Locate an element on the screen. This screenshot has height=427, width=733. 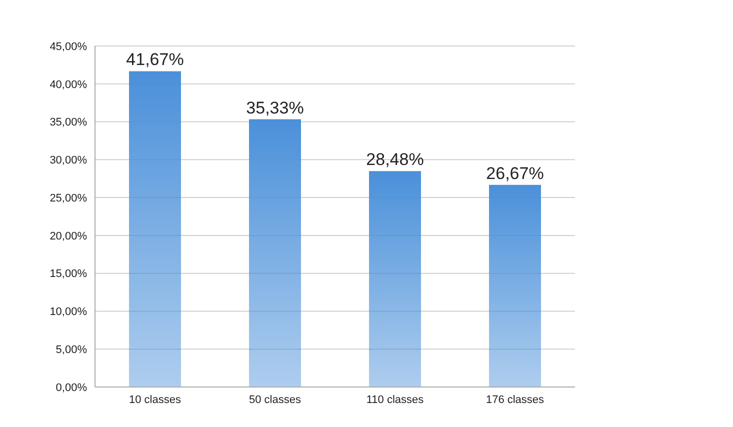
y-tick-label: 5,00% is located at coordinates (72, 350).